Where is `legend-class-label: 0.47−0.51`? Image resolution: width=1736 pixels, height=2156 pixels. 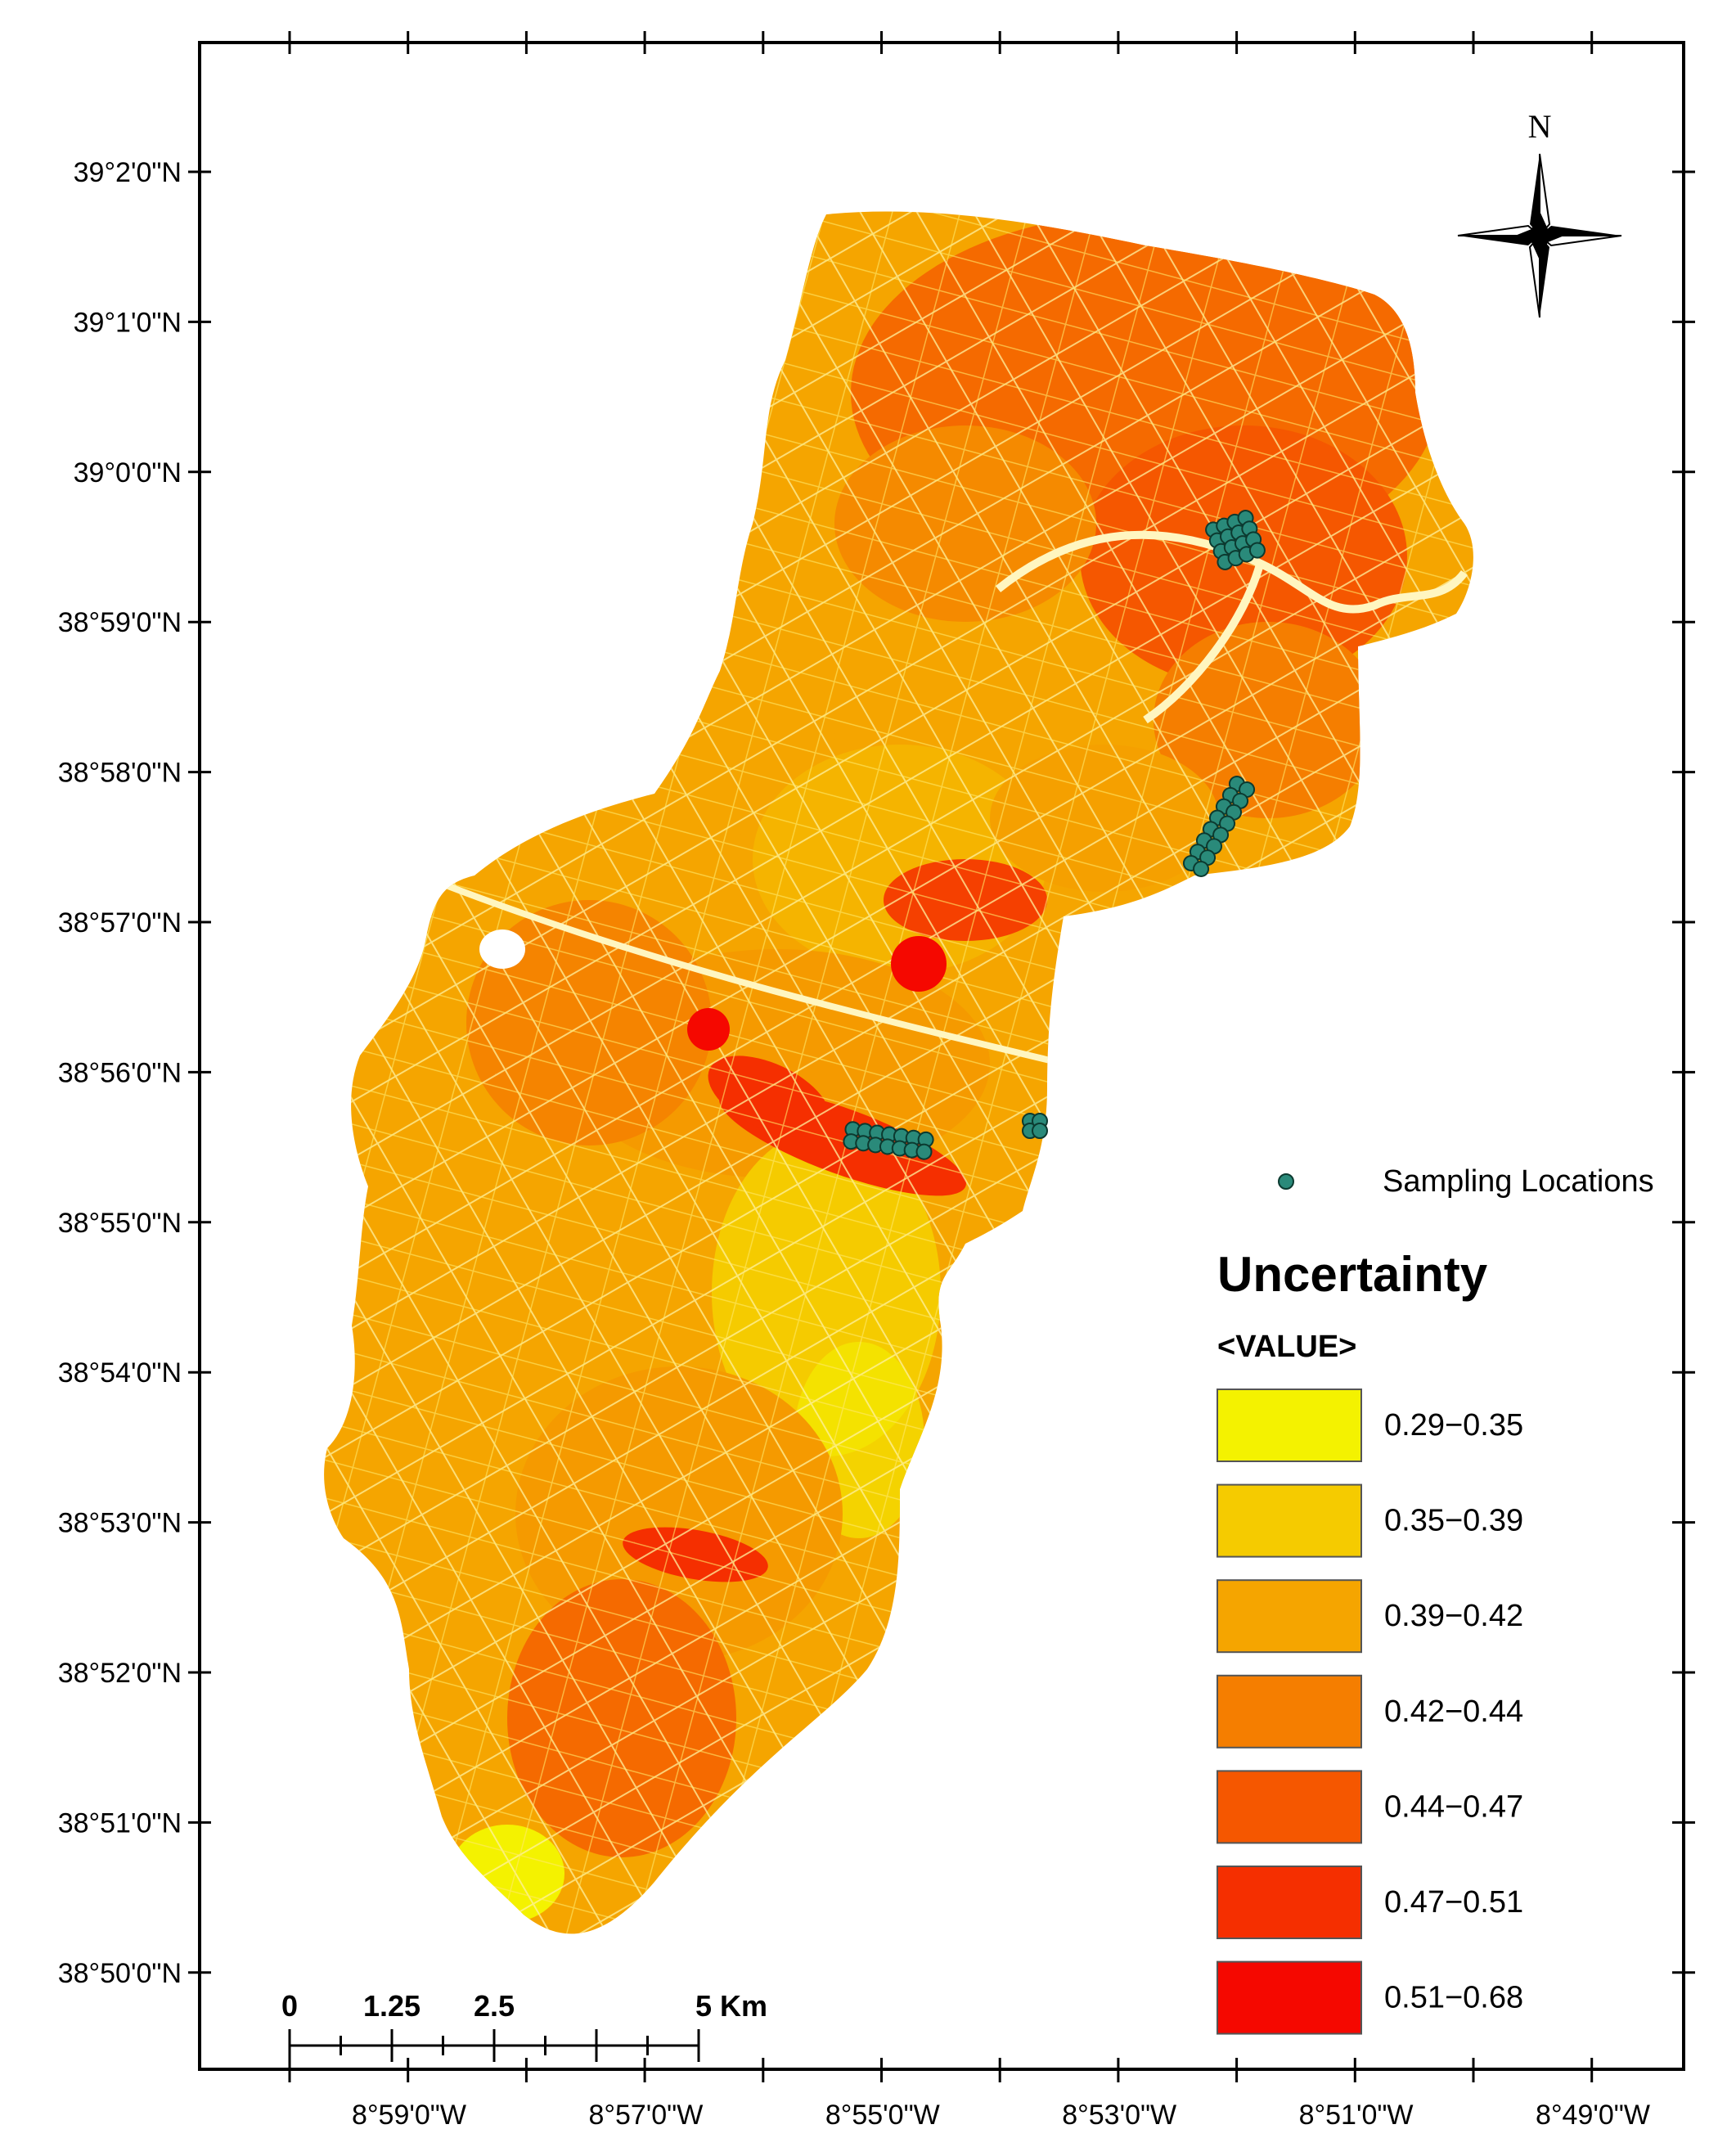
legend-class-label: 0.47−0.51 is located at coordinates (1453, 1903).